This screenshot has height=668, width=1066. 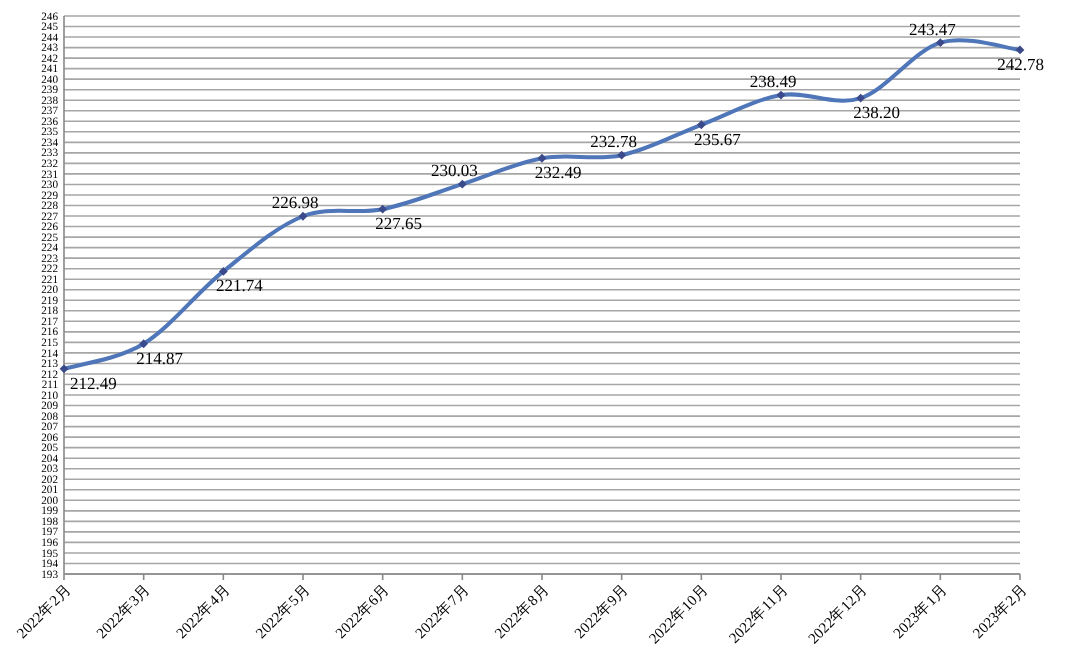 I want to click on text: 242.78, so click(x=1020, y=63).